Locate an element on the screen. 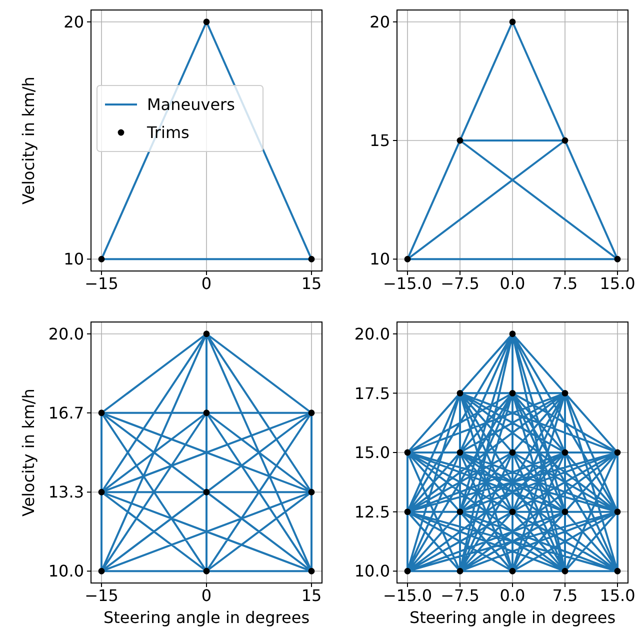  y-tick-label: 15.0 is located at coordinates (372, 452).